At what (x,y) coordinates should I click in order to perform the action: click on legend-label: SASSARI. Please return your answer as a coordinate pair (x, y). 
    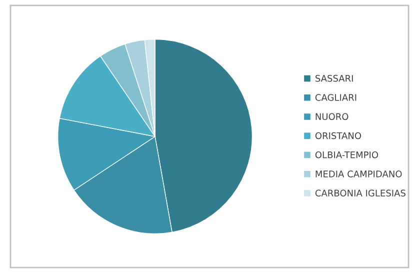
    Looking at the image, I should click on (334, 78).